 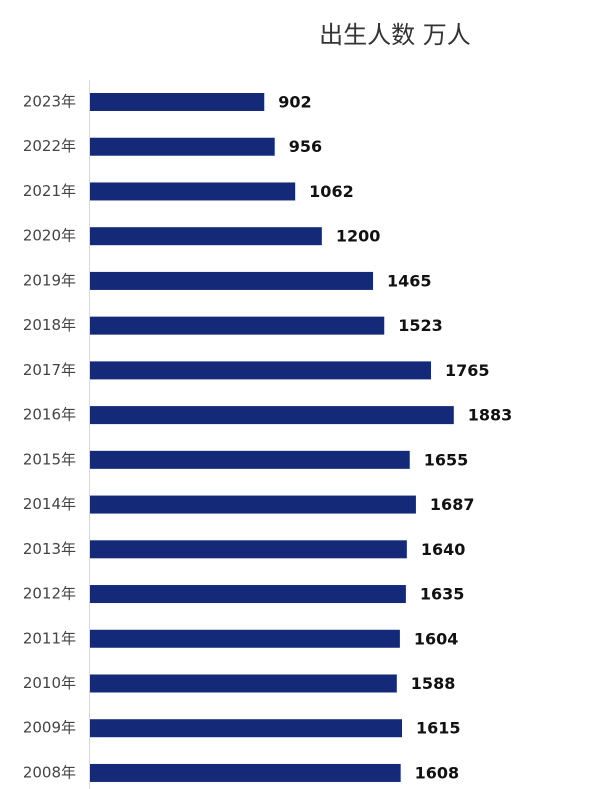 What do you see at coordinates (49, 594) in the screenshot?
I see `y-tick-label: 2012年` at bounding box center [49, 594].